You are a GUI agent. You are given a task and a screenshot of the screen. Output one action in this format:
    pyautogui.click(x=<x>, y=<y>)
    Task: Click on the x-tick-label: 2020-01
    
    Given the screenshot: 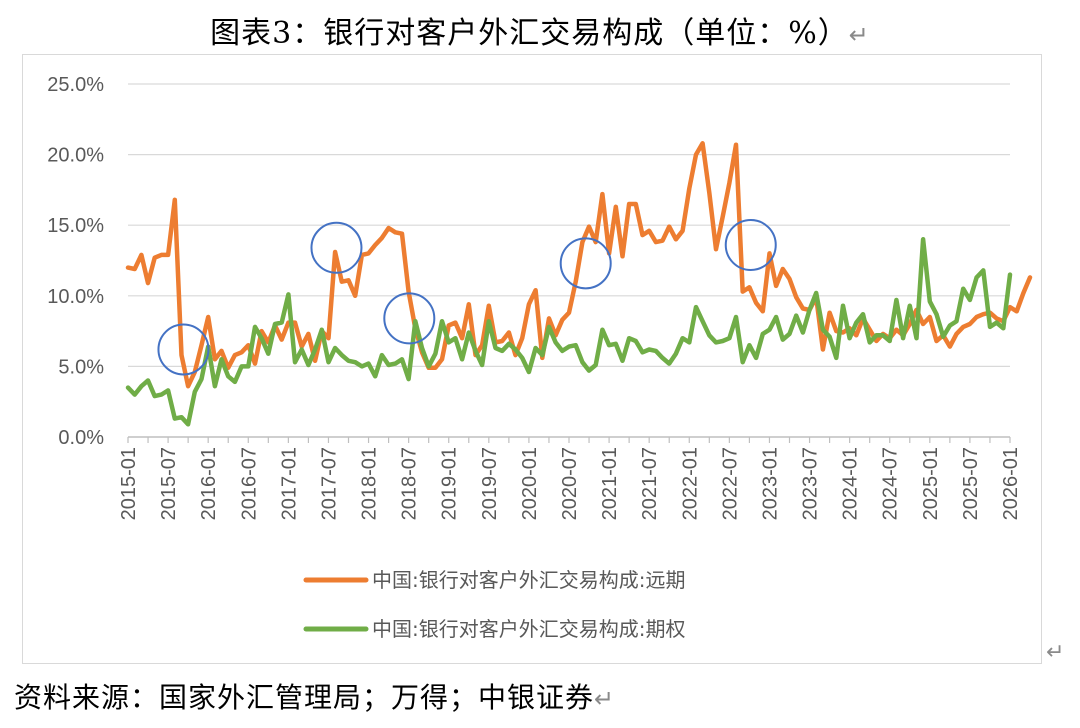 What is the action you would take?
    pyautogui.click(x=530, y=483)
    